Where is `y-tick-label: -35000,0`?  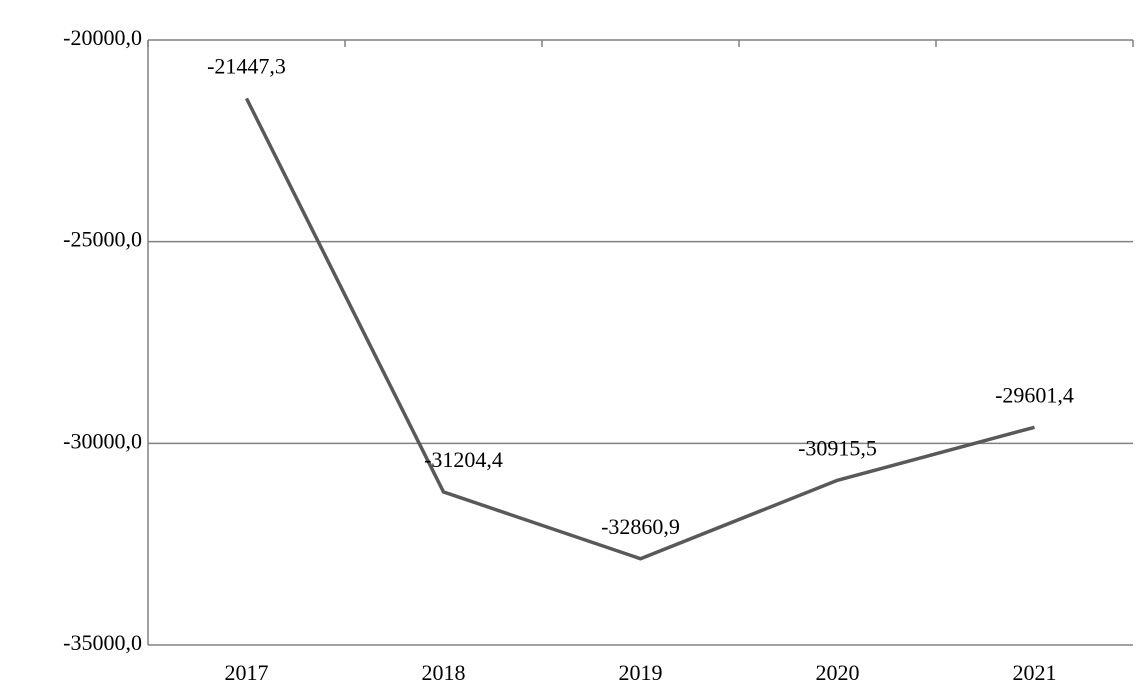
y-tick-label: -35000,0 is located at coordinates (102, 642).